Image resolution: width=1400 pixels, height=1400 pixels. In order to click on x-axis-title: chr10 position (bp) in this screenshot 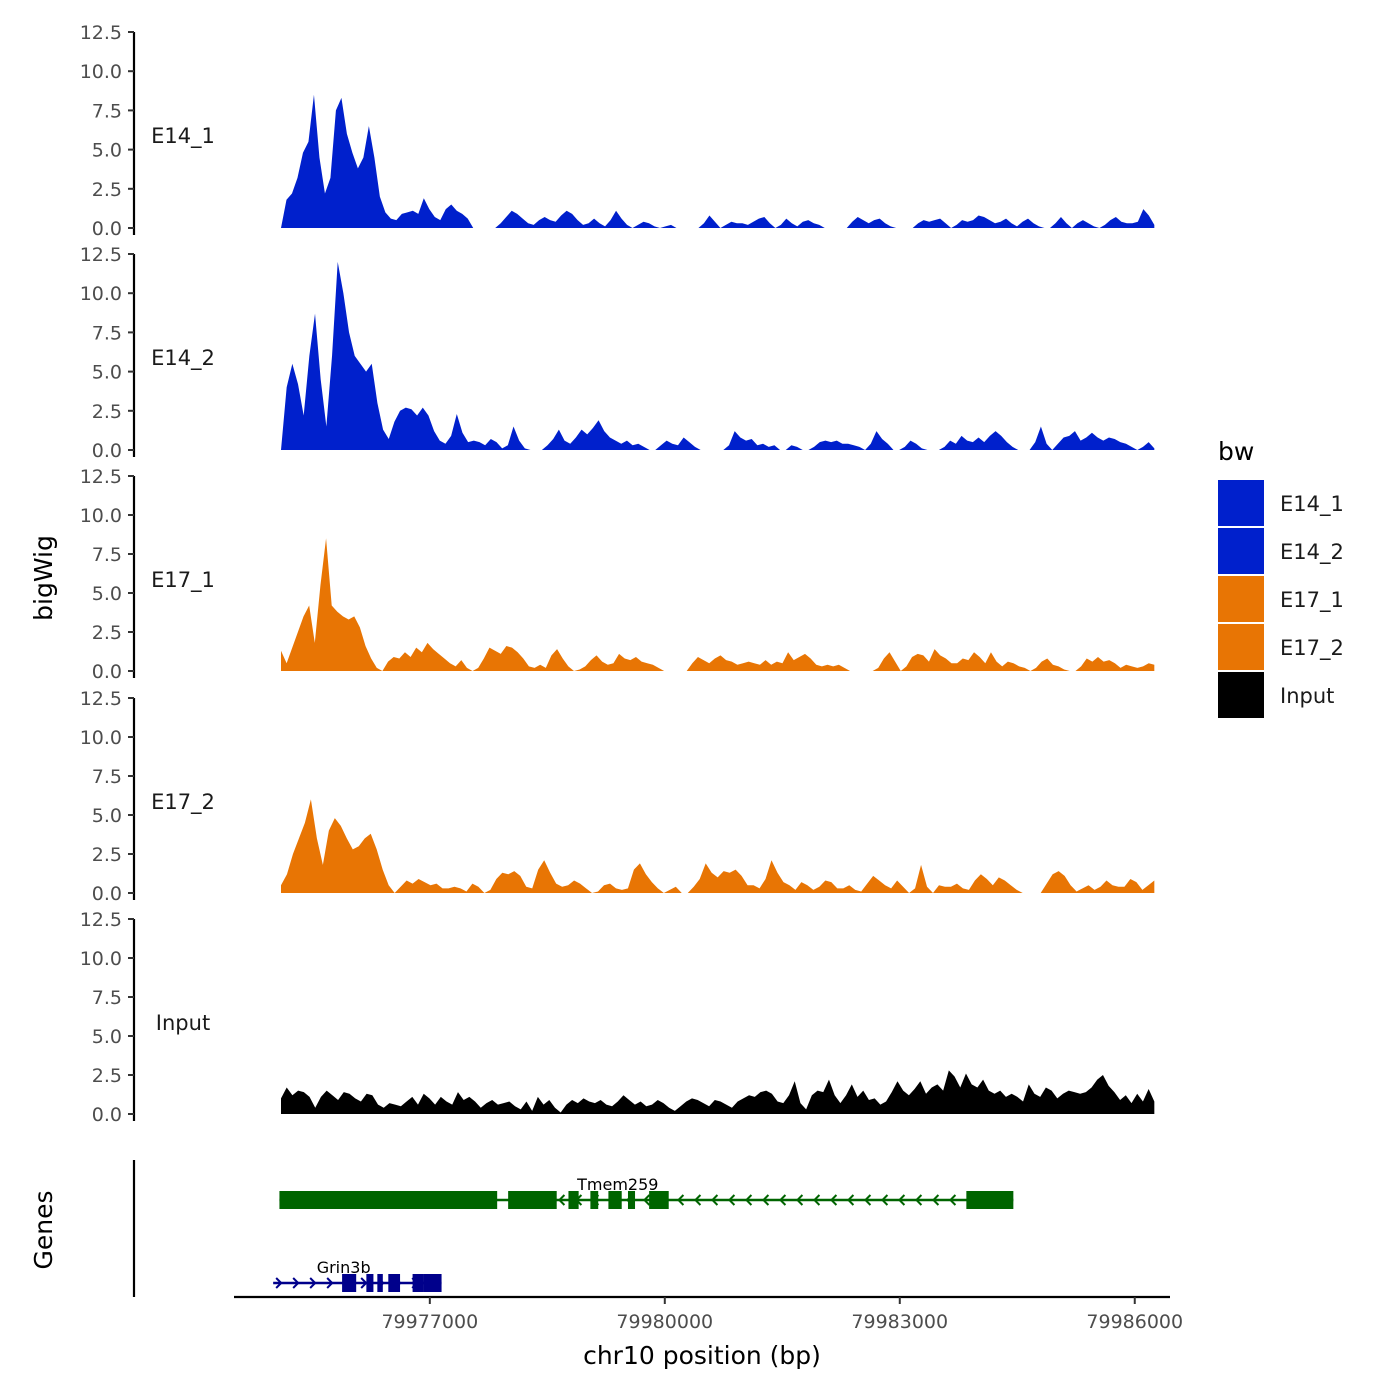, I will do `click(702, 1355)`.